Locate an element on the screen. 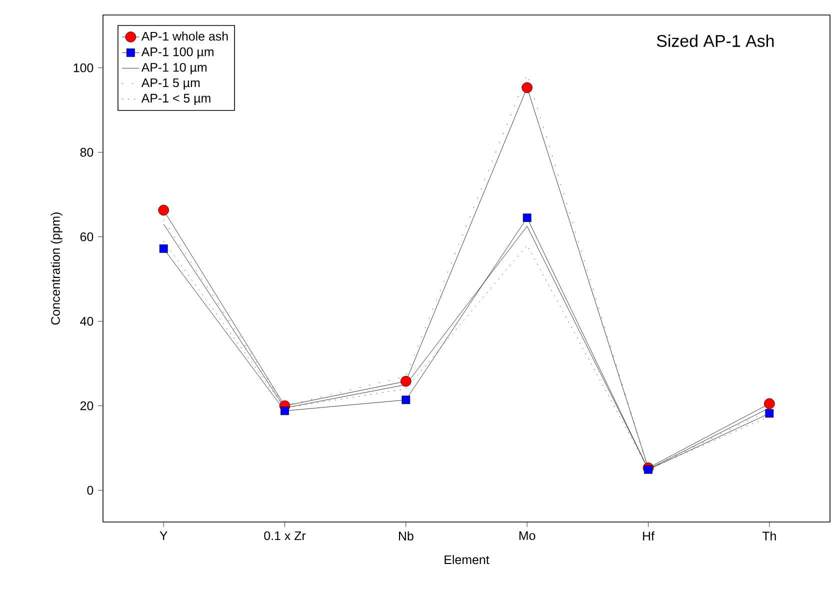 The width and height of the screenshot is (834, 597). x-tick-label: Hf is located at coordinates (649, 535).